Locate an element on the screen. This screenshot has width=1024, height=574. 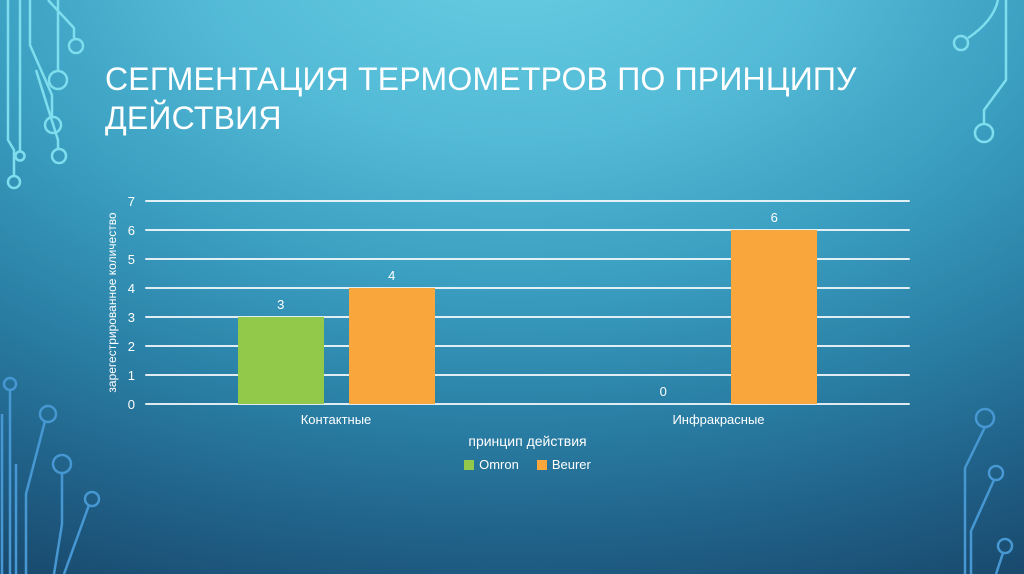
legend-label: Omron is located at coordinates (499, 464).